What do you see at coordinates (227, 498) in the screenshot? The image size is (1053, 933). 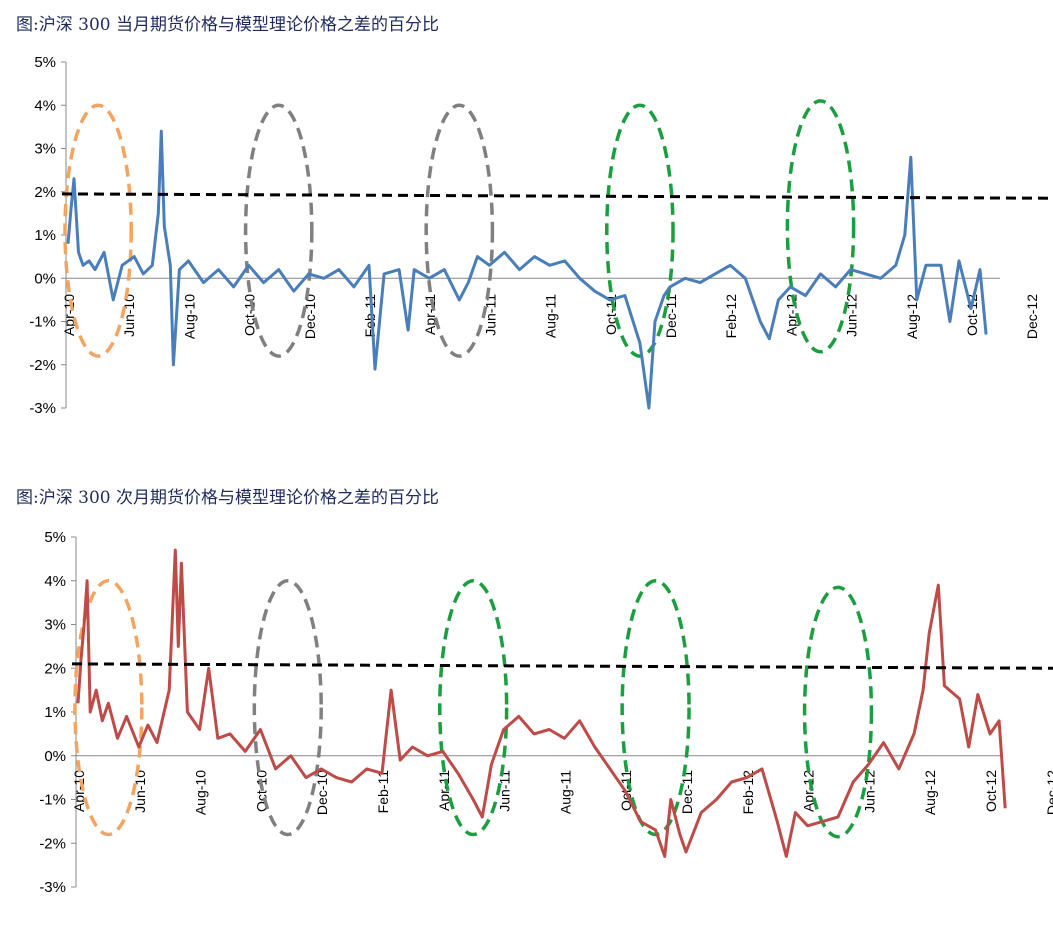 I see `chart-2-title: 图:沪深 300 次月期货价格与模型理论价格之差的百分比` at bounding box center [227, 498].